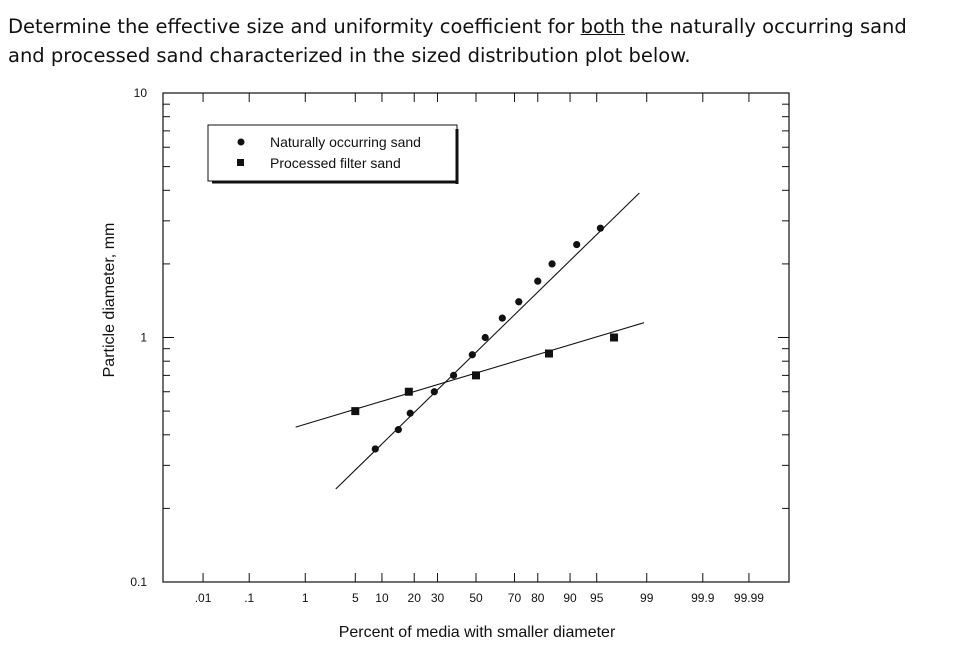  What do you see at coordinates (749, 598) in the screenshot?
I see `x-tick-label: 99.99` at bounding box center [749, 598].